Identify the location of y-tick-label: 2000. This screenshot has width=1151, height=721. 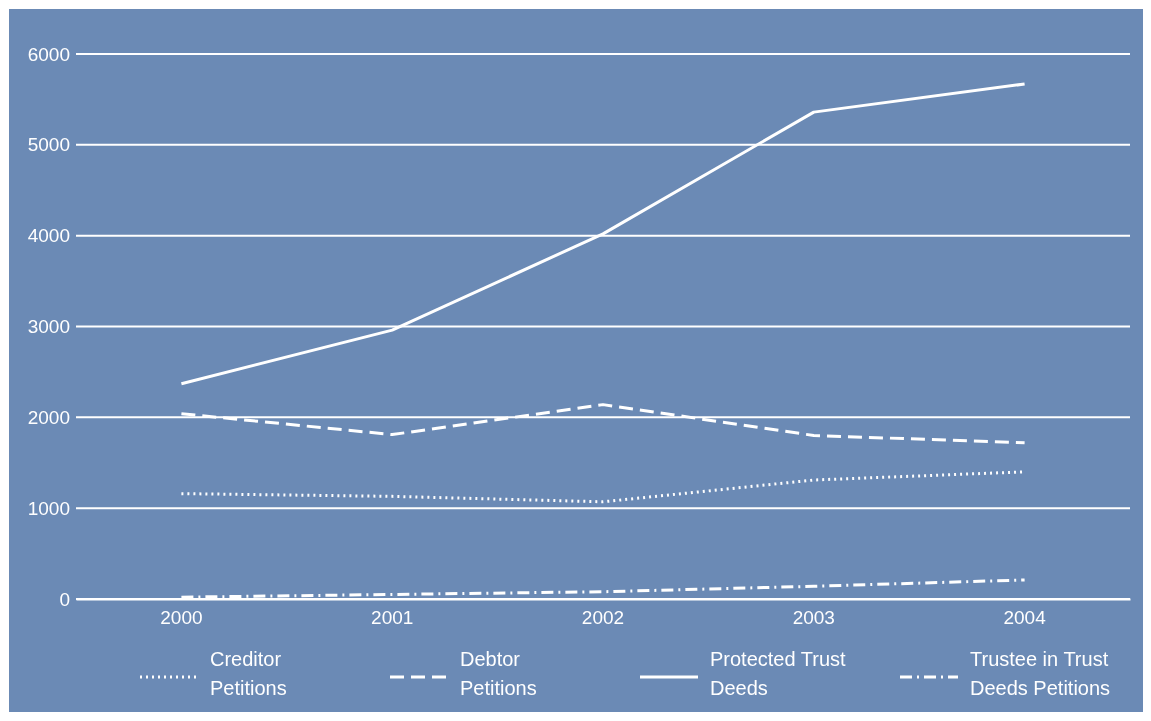
(48, 417).